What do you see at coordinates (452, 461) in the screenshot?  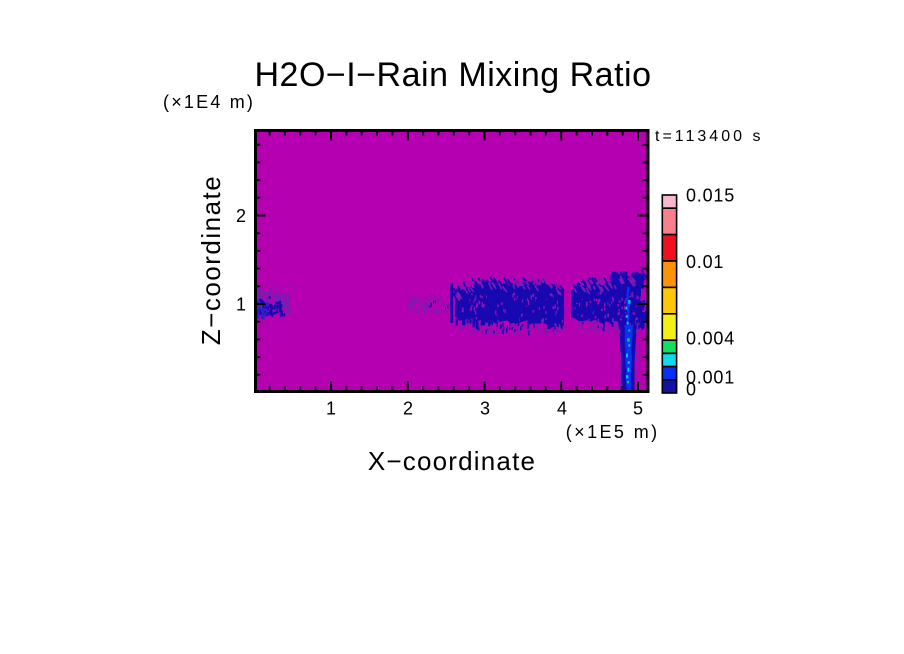 I see `svg-text: X−coordinate` at bounding box center [452, 461].